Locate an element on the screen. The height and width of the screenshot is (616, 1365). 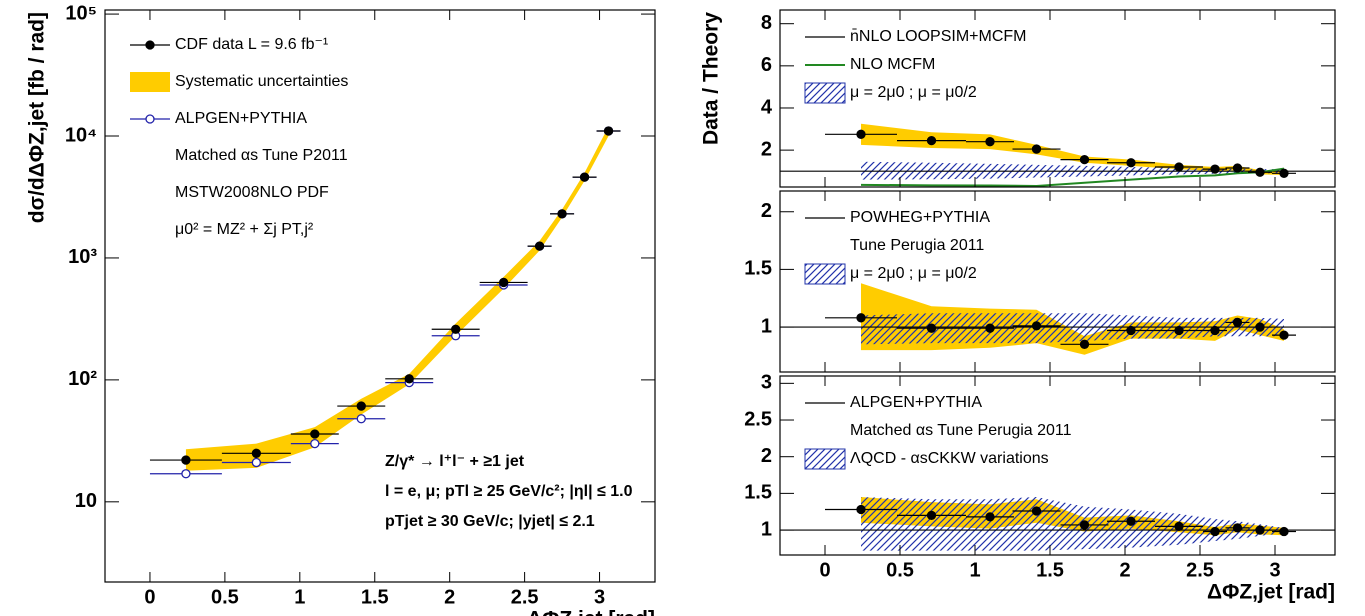
legend-label: n̄NLO LOOPSIM+MCFM is located at coordinates (938, 36).